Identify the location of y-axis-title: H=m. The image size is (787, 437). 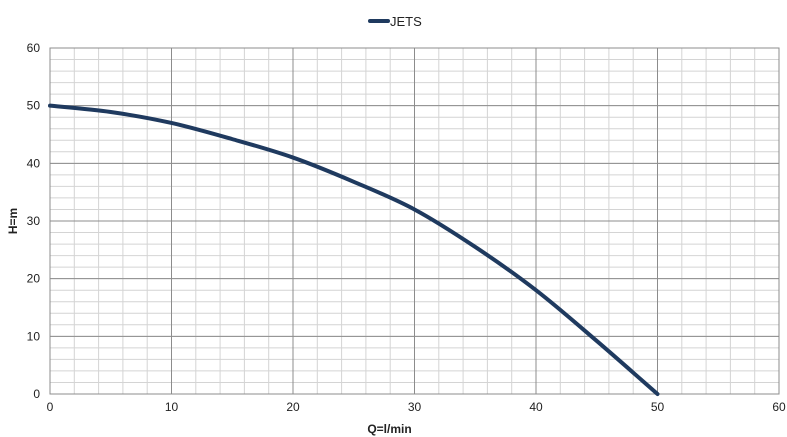
(13, 221).